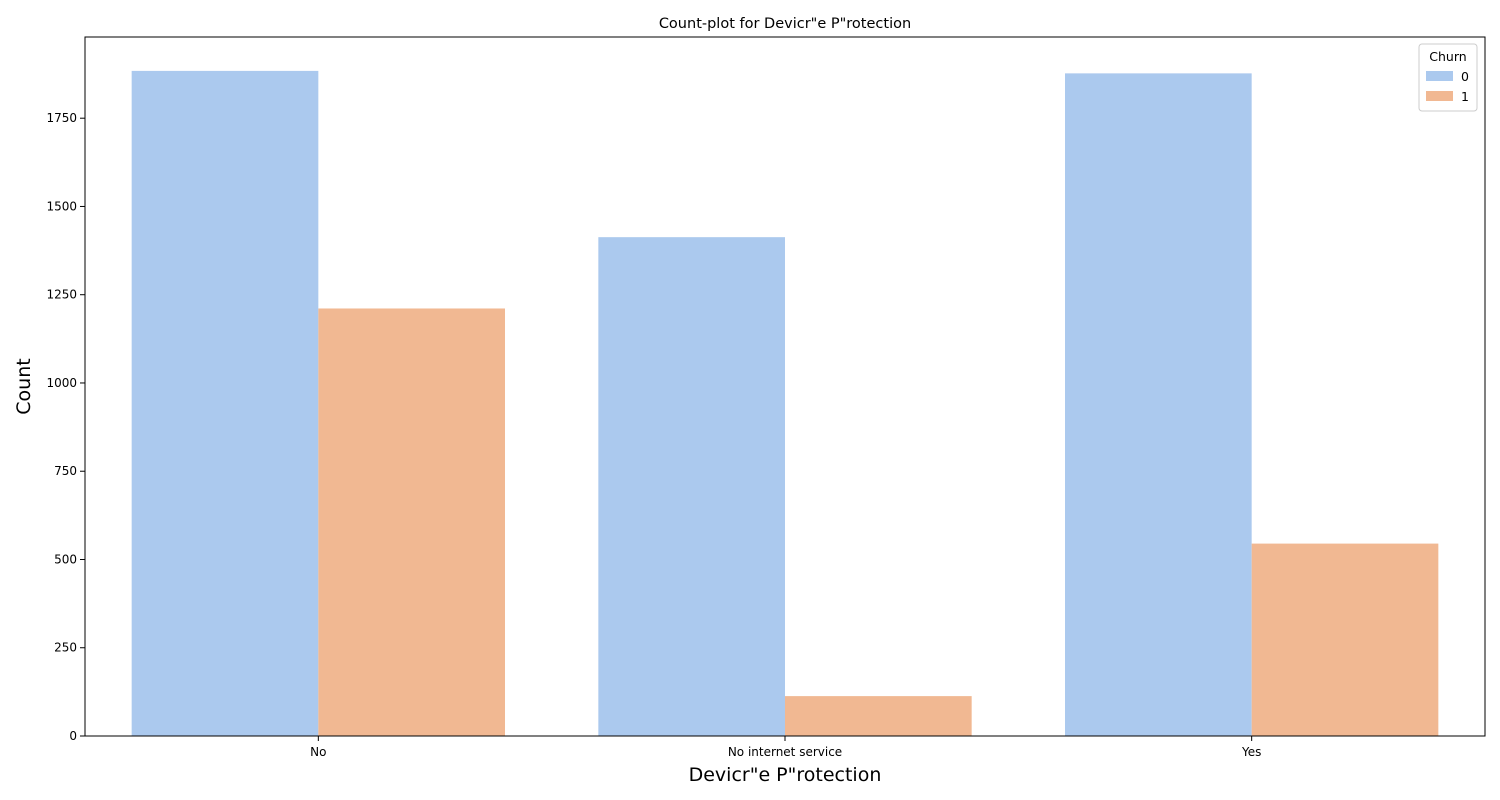  What do you see at coordinates (785, 24) in the screenshot?
I see `chart-title: Count-plot for Devicr"e P"rotection` at bounding box center [785, 24].